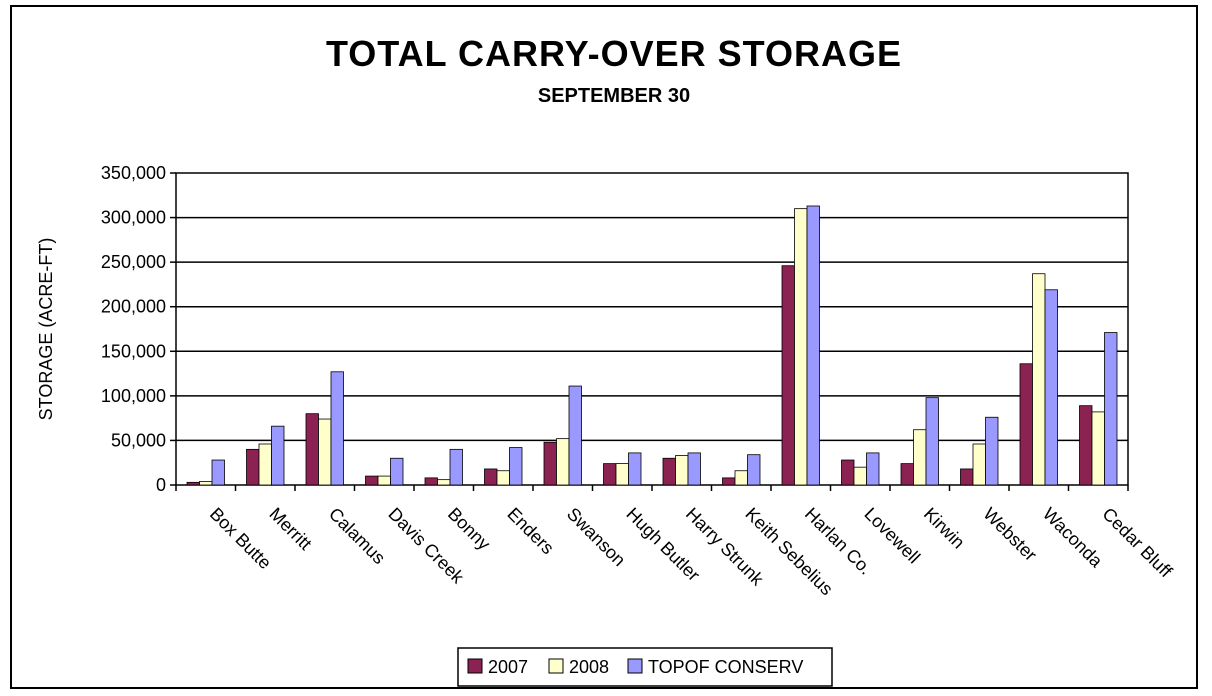  What do you see at coordinates (589, 667) in the screenshot?
I see `legend-label: 2008` at bounding box center [589, 667].